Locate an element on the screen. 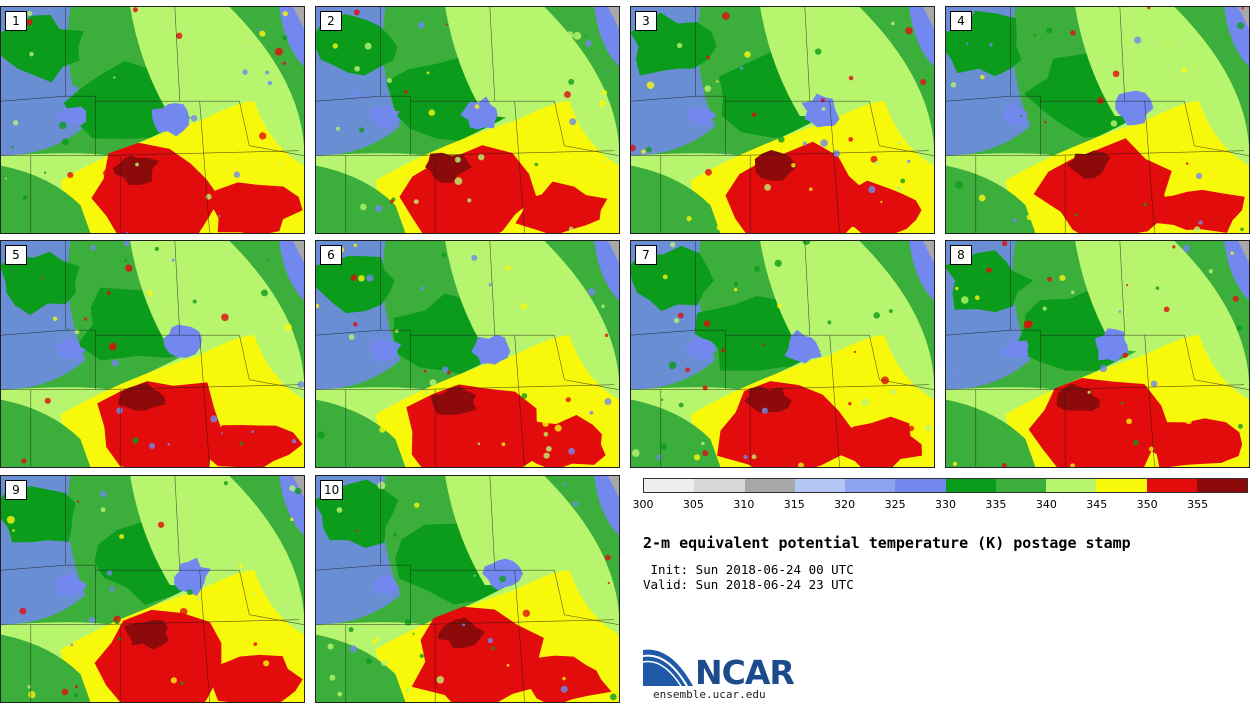 The image size is (1260, 703). colorbar-tick-label: 335 is located at coordinates (996, 504).